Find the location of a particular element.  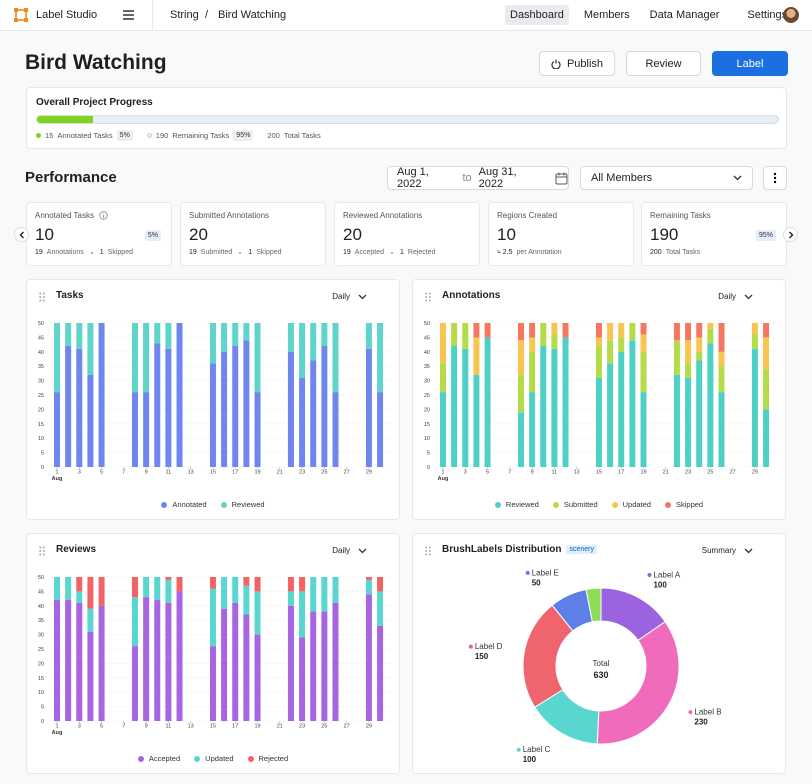

chart-title: Reviews is located at coordinates (76, 549).